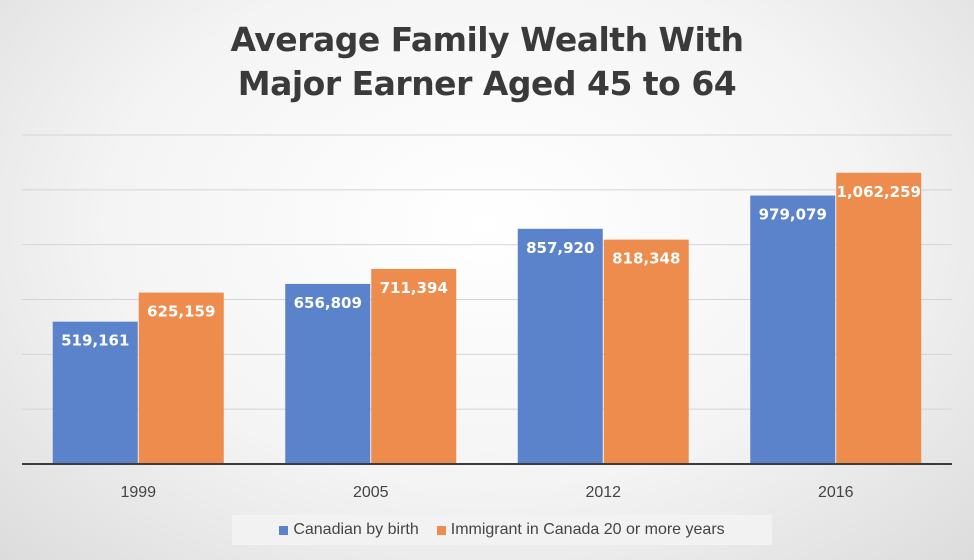 The image size is (974, 560). Describe the element at coordinates (879, 318) in the screenshot. I see `bar-series-2-2016` at that location.